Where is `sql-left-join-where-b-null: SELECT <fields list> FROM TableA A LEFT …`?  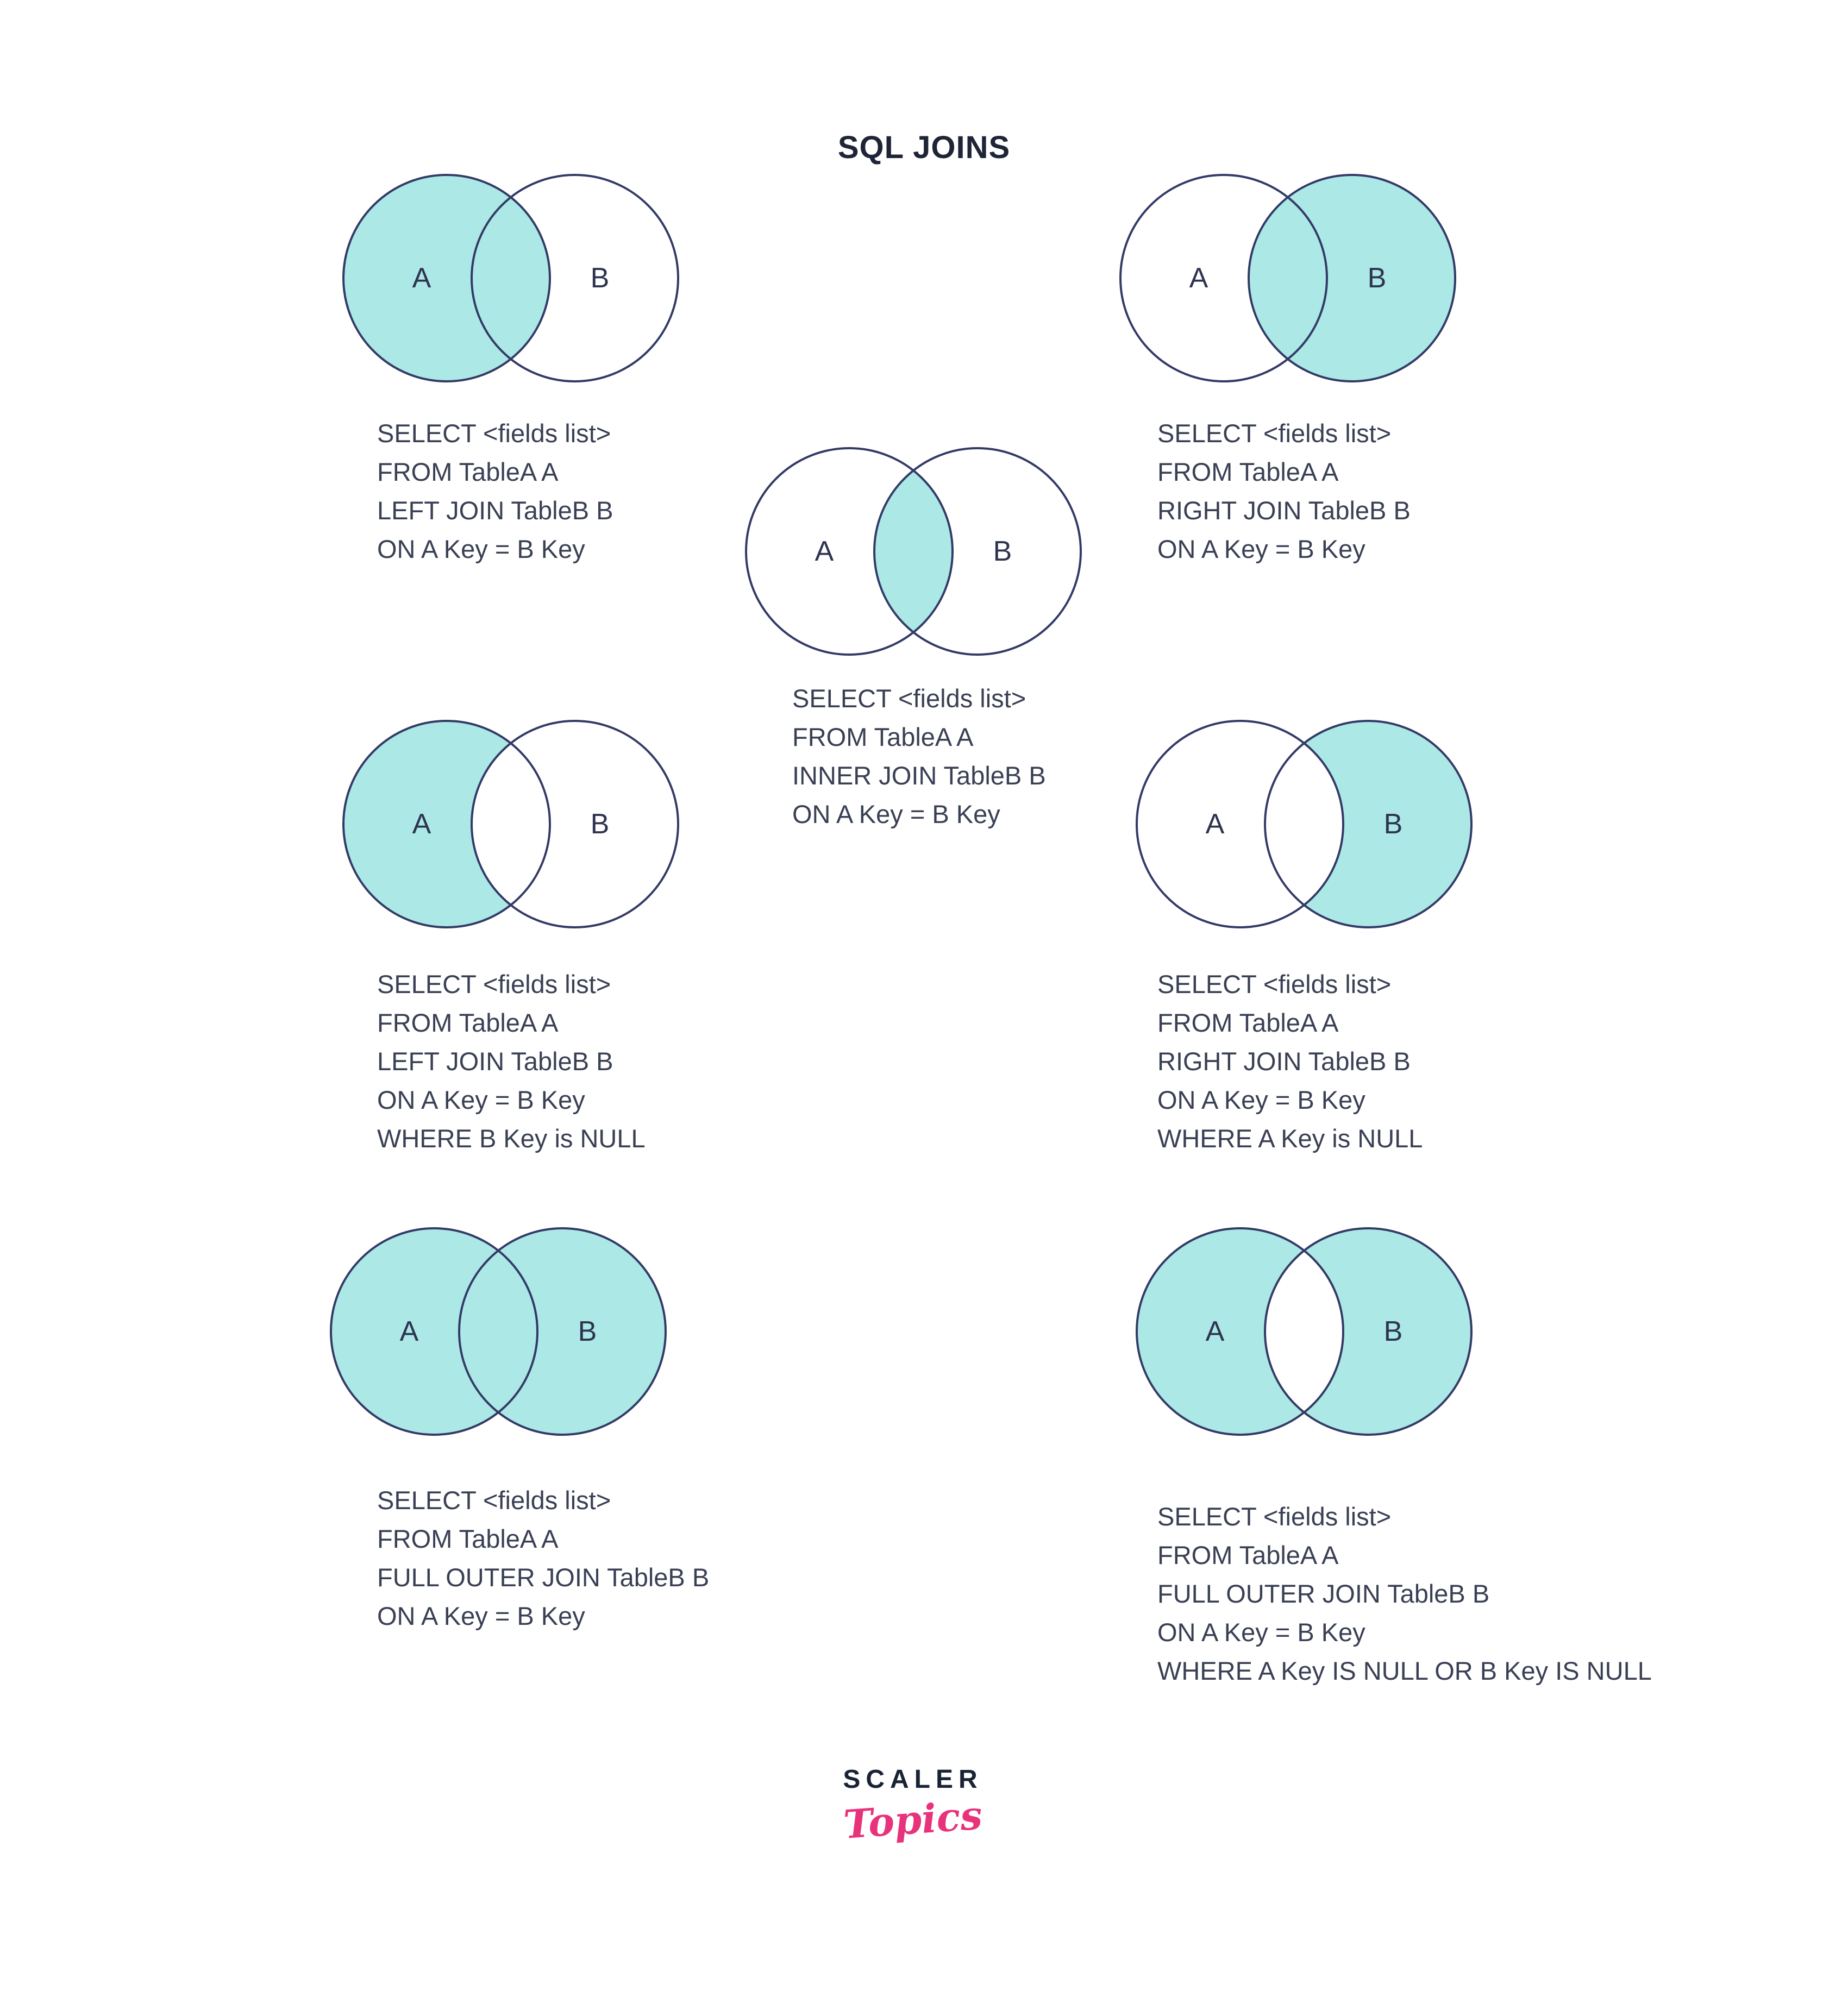
sql-left-join-where-b-null: SELECT <fields list> FROM TableA A LEFT … is located at coordinates (512, 1061).